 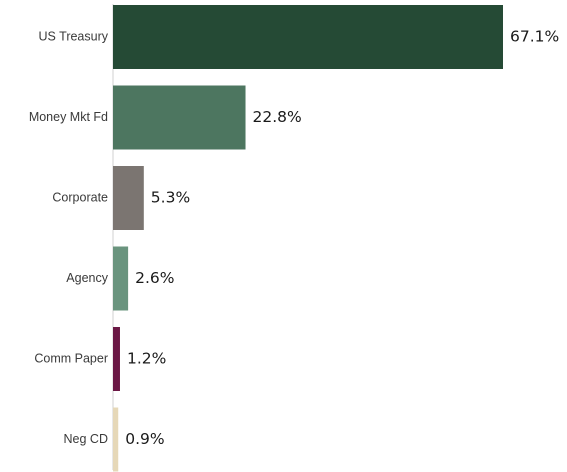 I want to click on value-label-comm-paper: 1.2%, so click(x=146, y=359).